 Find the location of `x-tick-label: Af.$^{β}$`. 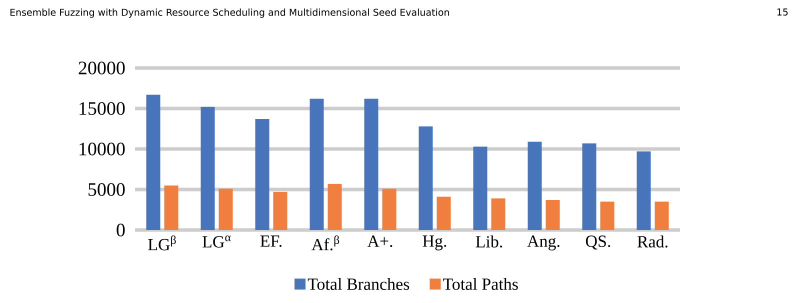

x-tick-label: Af.$^{β}$ is located at coordinates (326, 243).